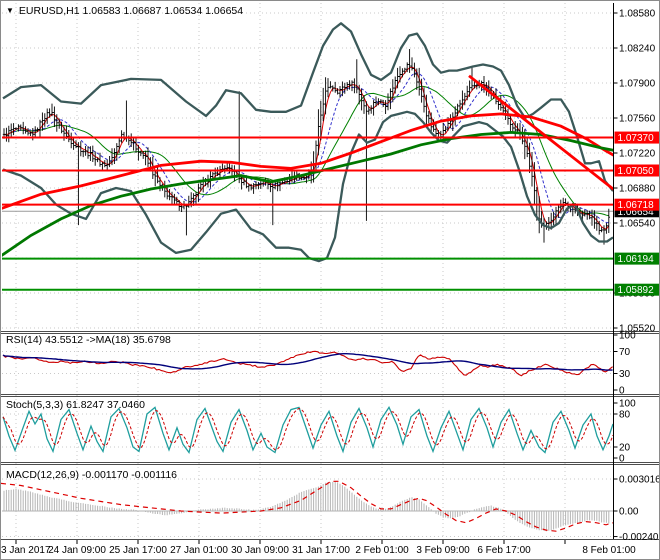 The image size is (660, 560). I want to click on stoch-scale-100: 100, so click(627, 404).